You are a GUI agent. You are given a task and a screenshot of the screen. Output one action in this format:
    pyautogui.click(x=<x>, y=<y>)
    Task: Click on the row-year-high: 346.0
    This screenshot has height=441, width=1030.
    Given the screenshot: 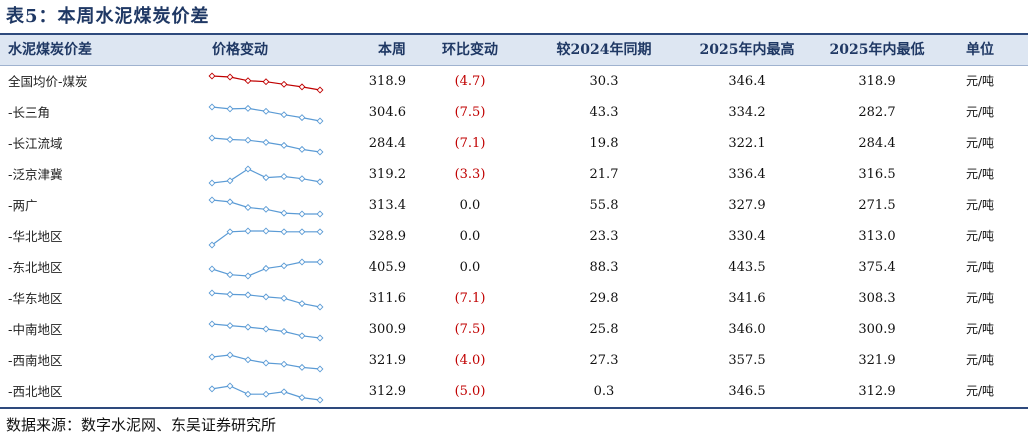 What is the action you would take?
    pyautogui.click(x=747, y=329)
    